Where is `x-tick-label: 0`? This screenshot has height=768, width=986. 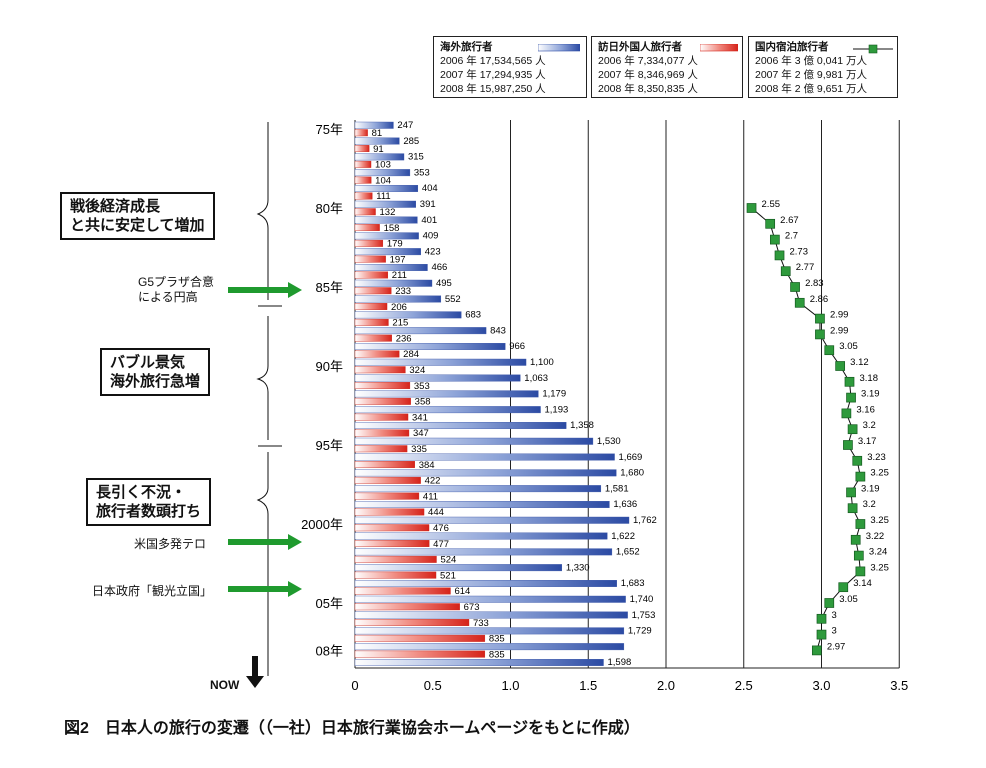
x-tick-label: 0 is located at coordinates (354, 685).